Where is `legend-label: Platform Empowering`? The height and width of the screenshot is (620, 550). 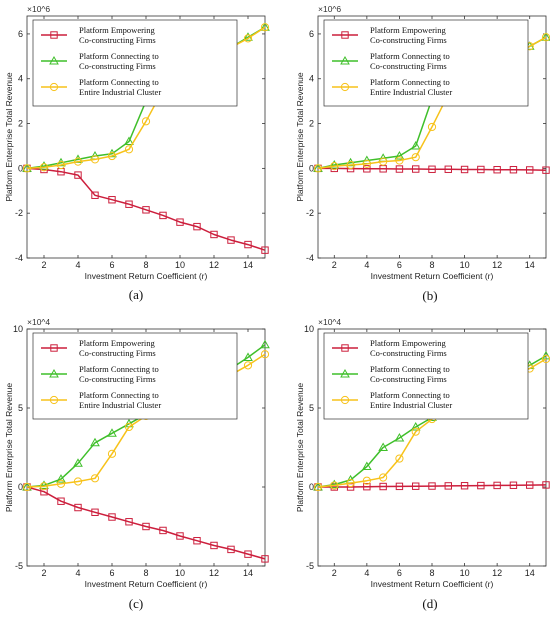
legend-label: Platform Empowering is located at coordinates (408, 343).